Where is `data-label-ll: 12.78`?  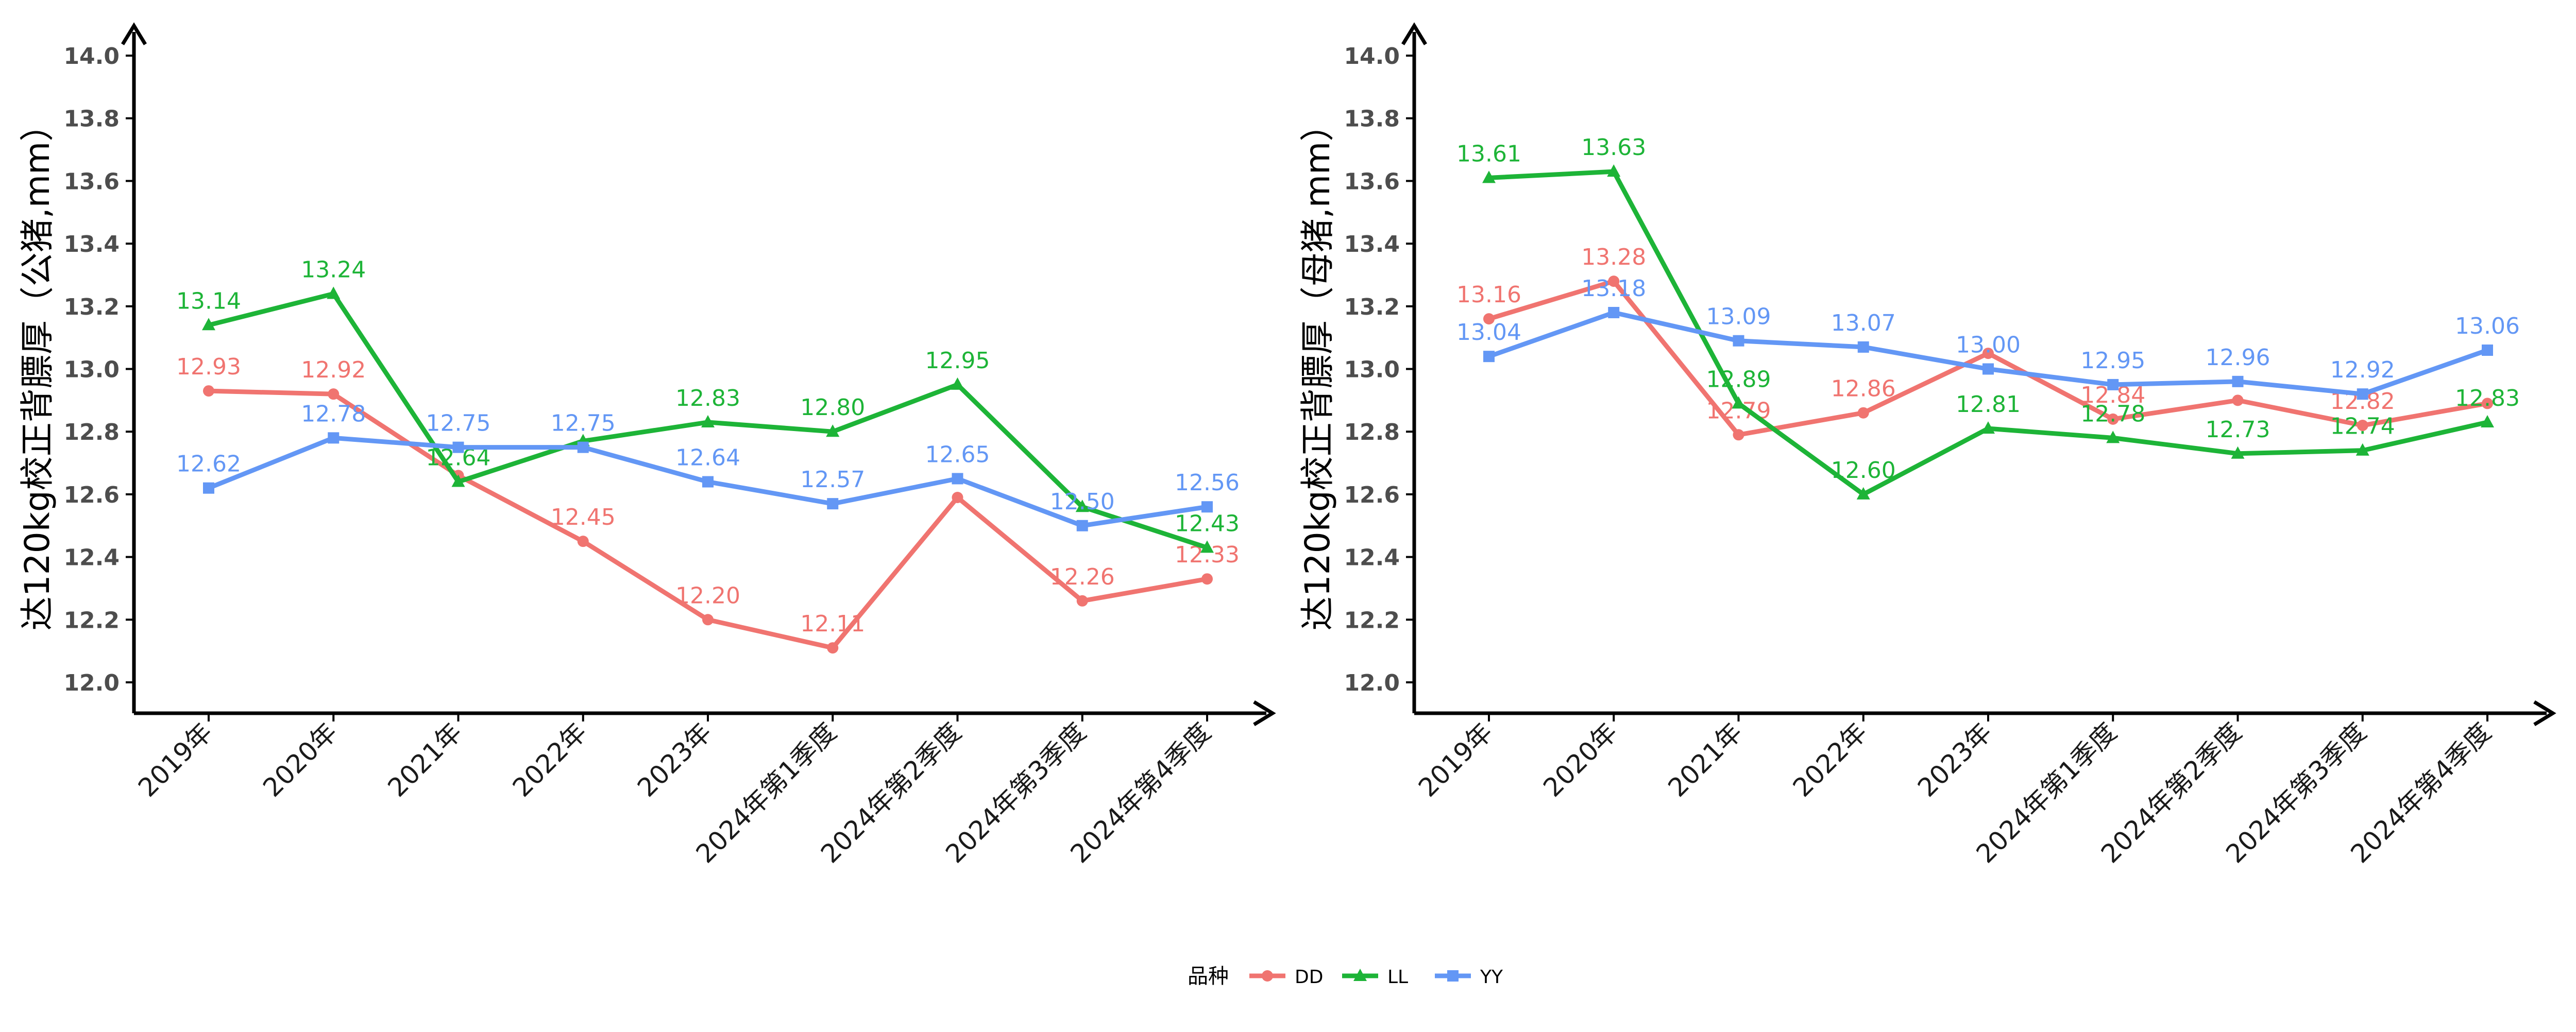
data-label-ll: 12.78 is located at coordinates (2112, 414).